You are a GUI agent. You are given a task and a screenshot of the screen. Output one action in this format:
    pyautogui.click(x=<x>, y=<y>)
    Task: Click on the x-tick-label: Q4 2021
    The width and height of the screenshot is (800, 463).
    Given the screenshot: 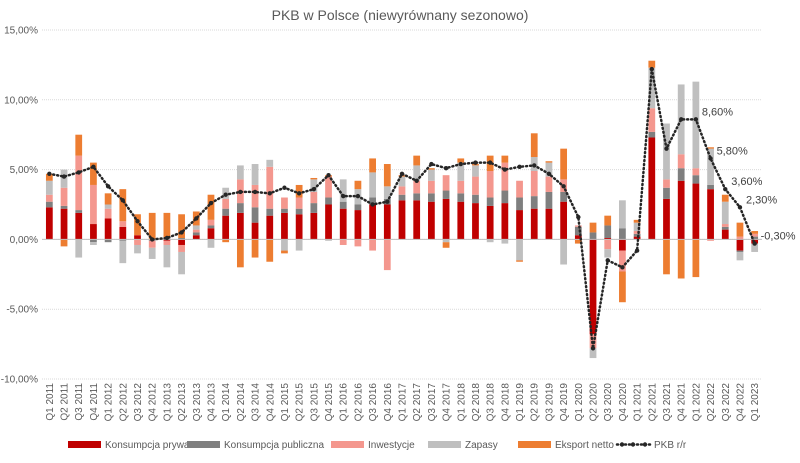 What is the action you would take?
    pyautogui.click(x=682, y=402)
    